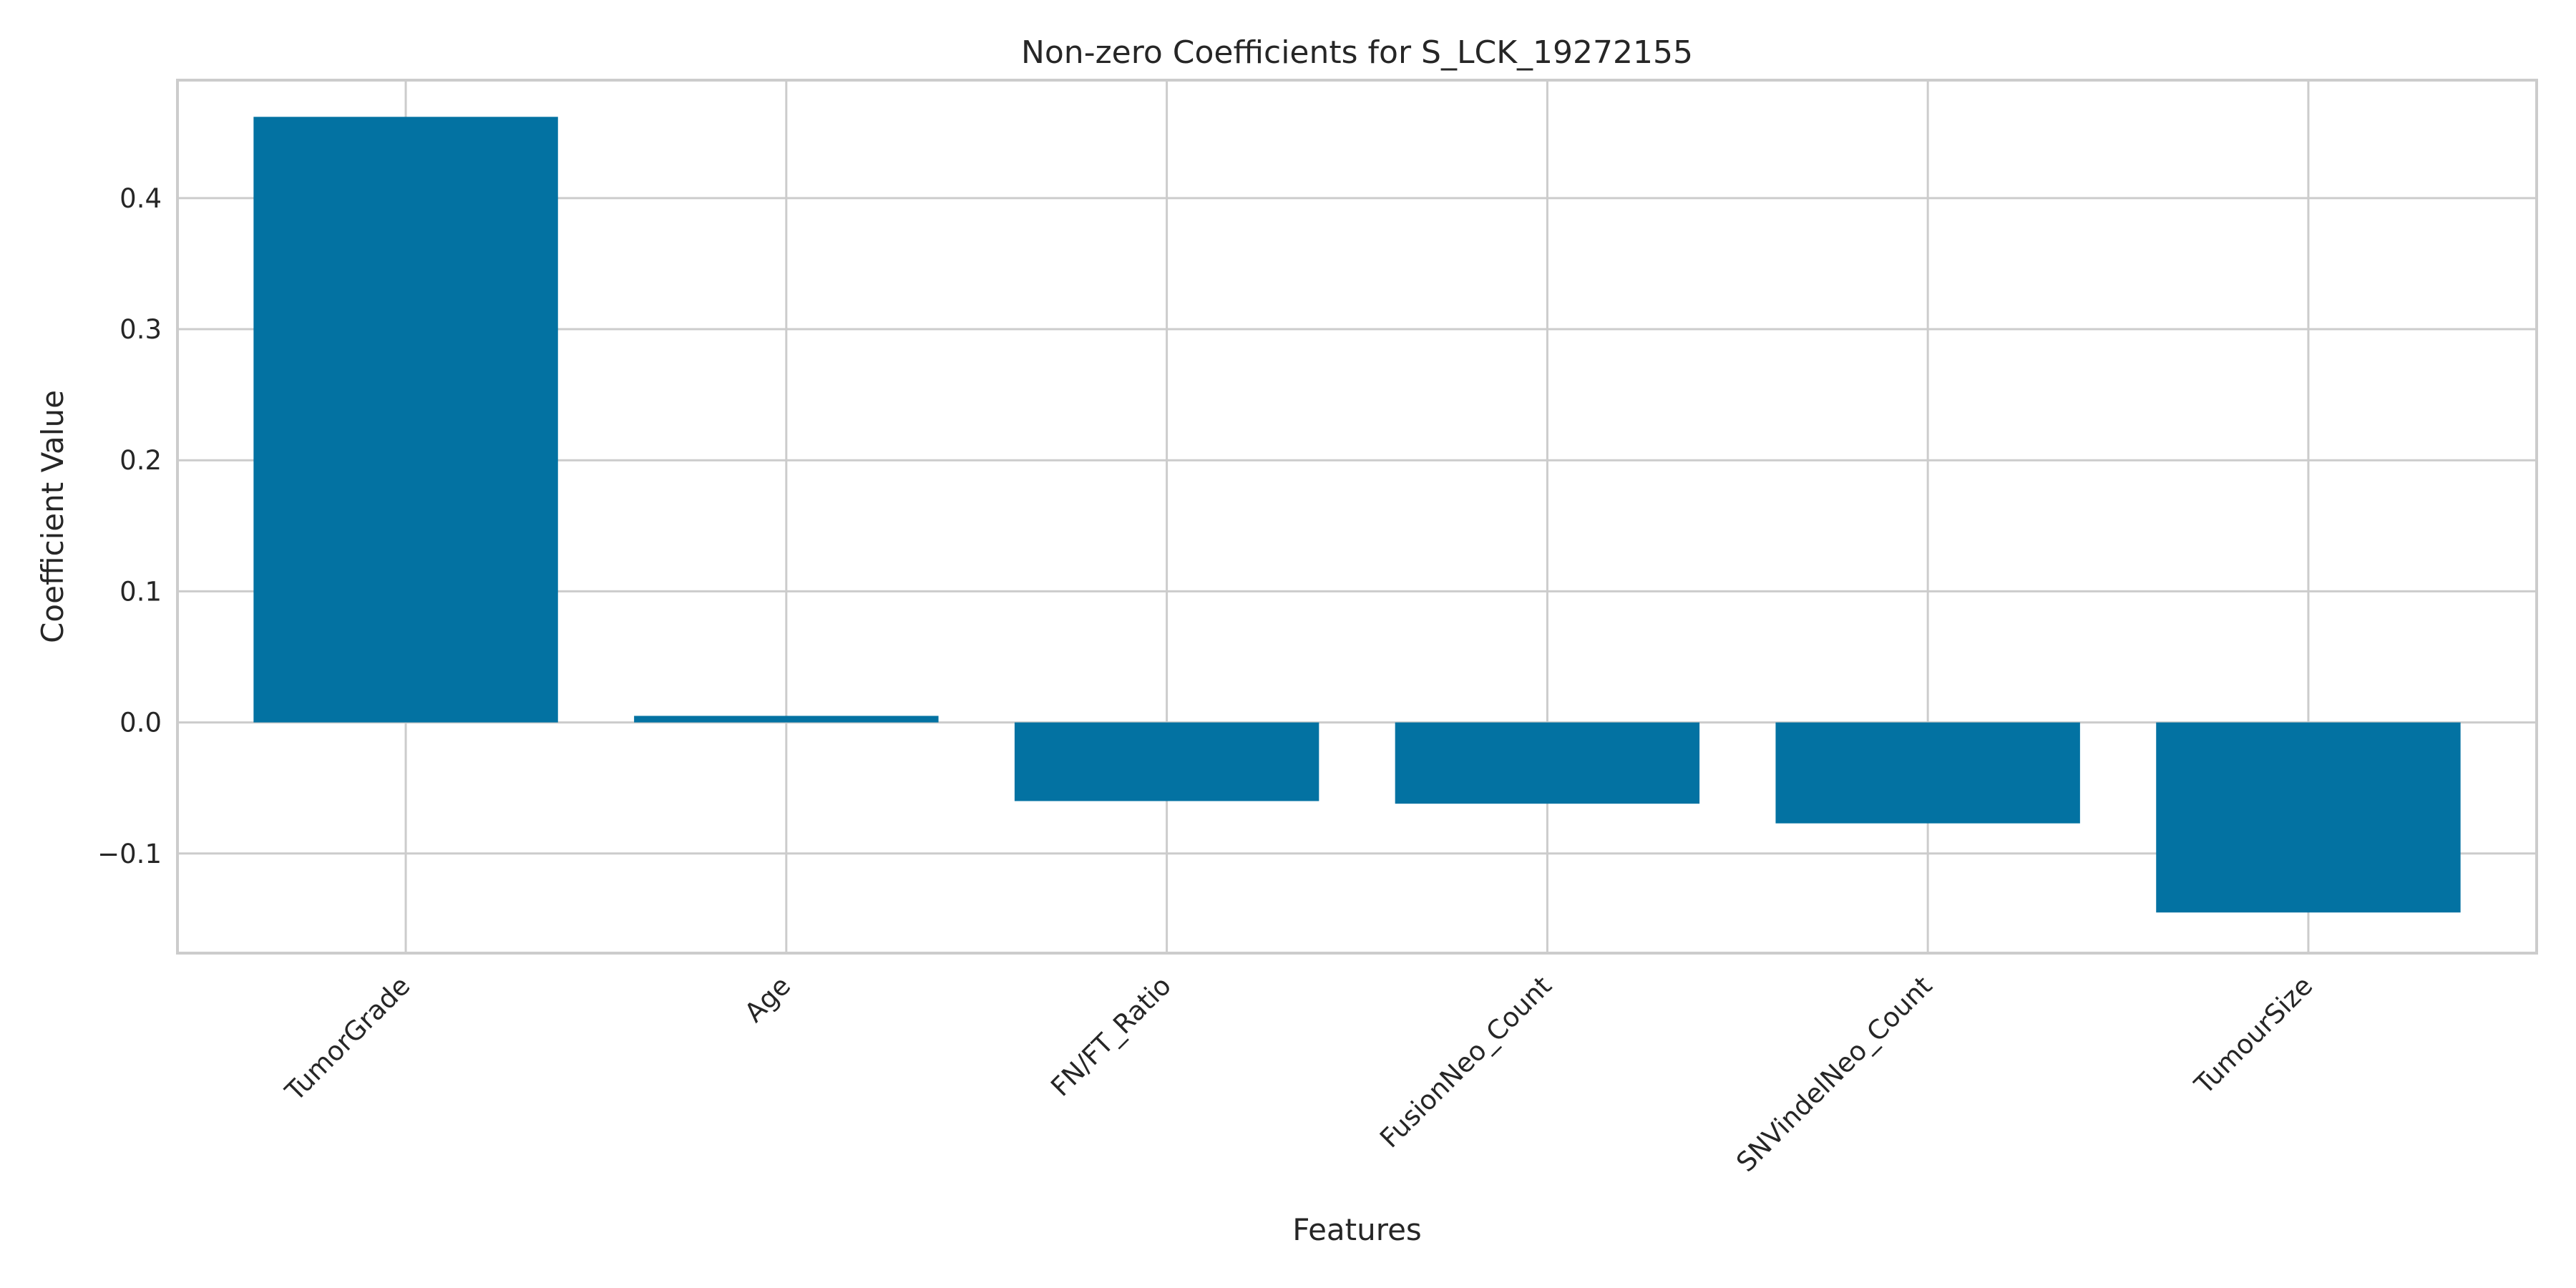 The height and width of the screenshot is (1288, 2576). I want to click on y-tick-label: 0.4, so click(140, 198).